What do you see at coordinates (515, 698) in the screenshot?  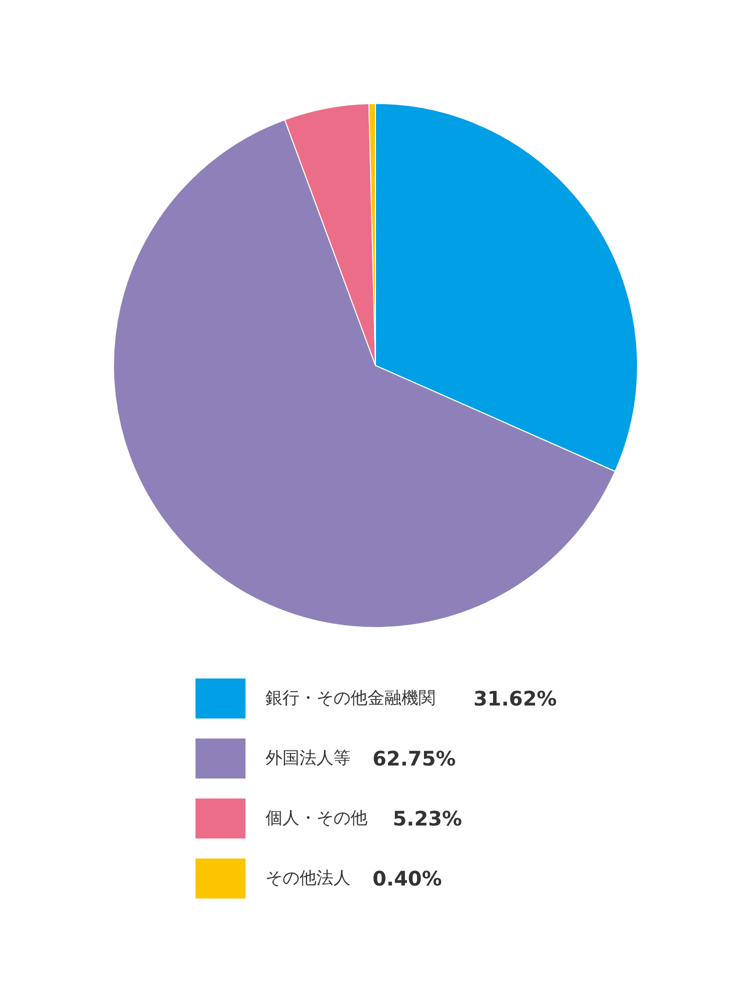 I see `data-label: 31.62%` at bounding box center [515, 698].